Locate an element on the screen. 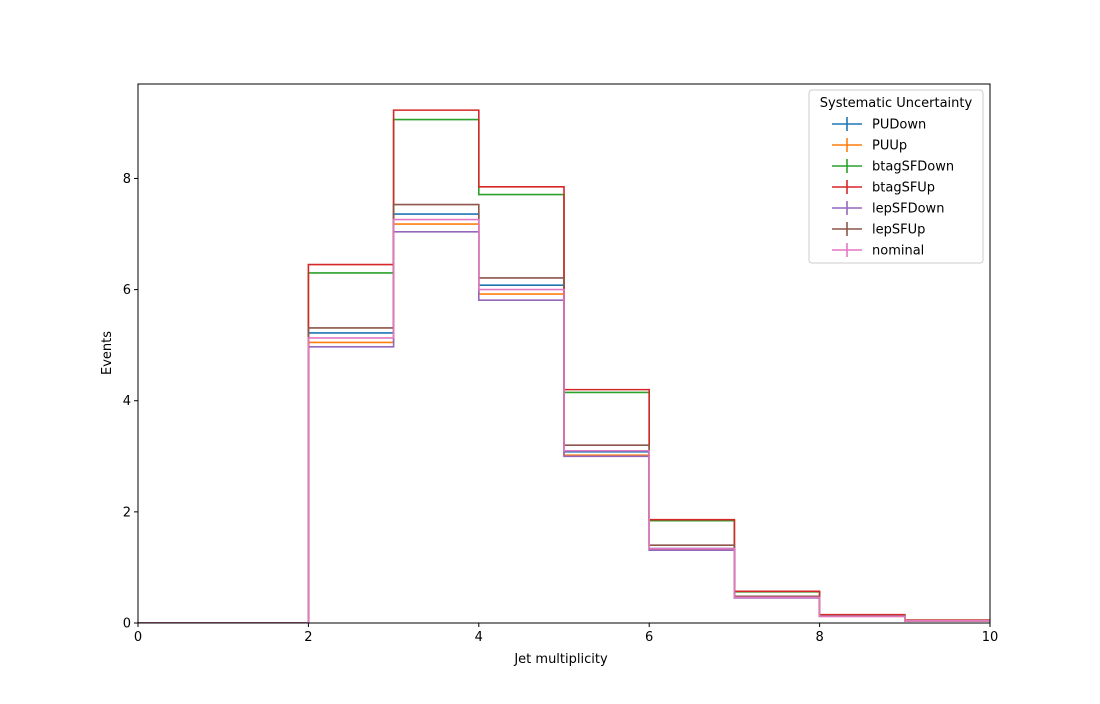  legend-item-lepSFDown: lepSFDown is located at coordinates (888, 209).